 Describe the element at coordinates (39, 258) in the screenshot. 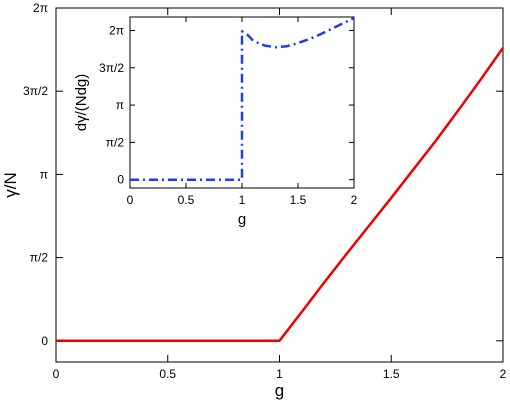

I see `main-y-tick-label: π/2` at that location.